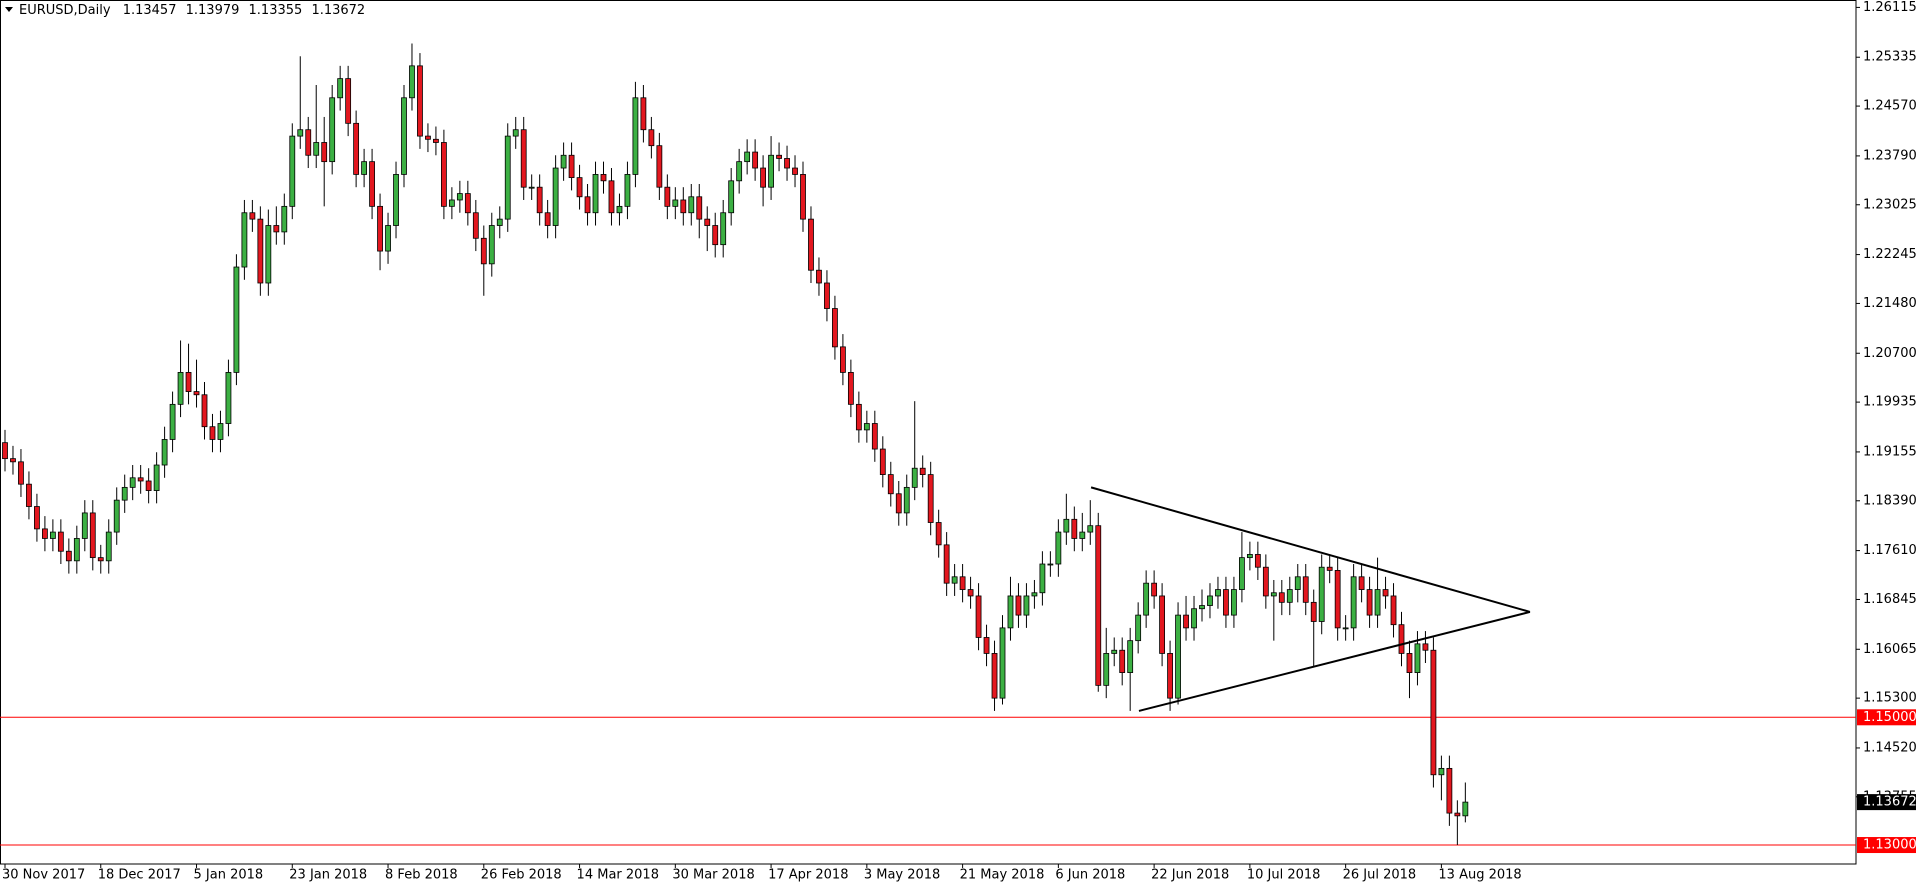 This screenshot has width=1916, height=884. I want to click on y-tick-label: 1.16065, so click(1889, 649).